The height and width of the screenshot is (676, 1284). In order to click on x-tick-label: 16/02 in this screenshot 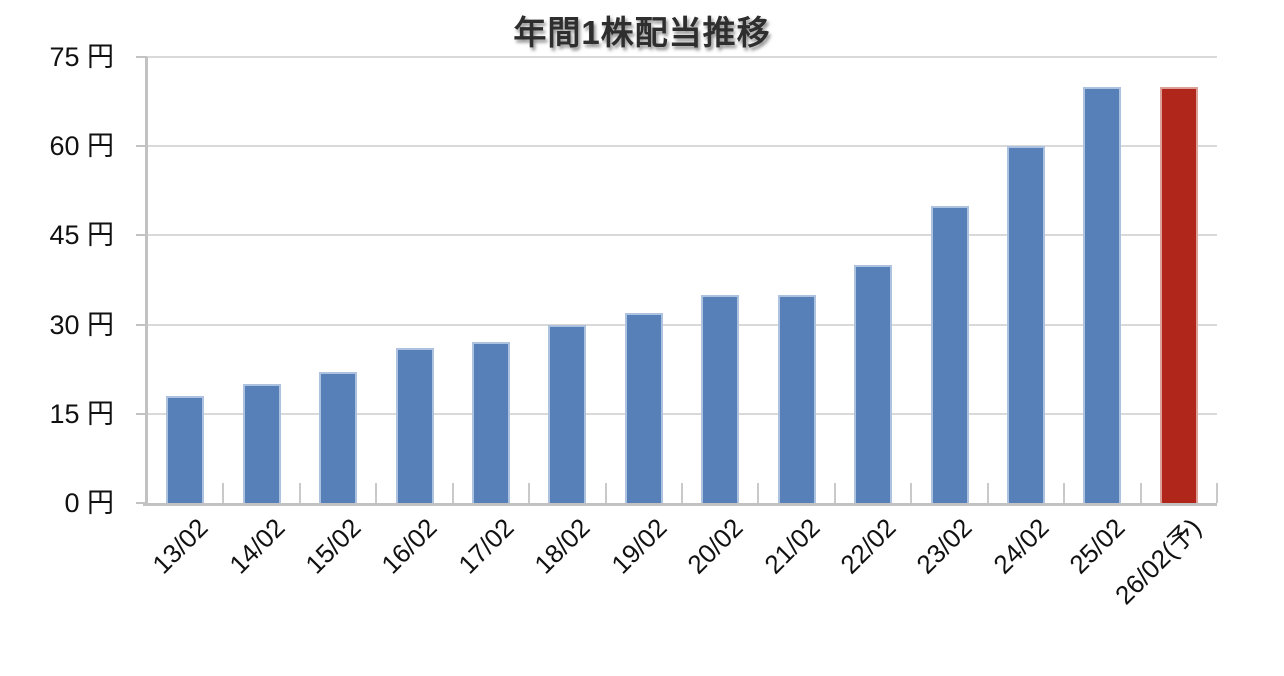, I will do `click(409, 546)`.